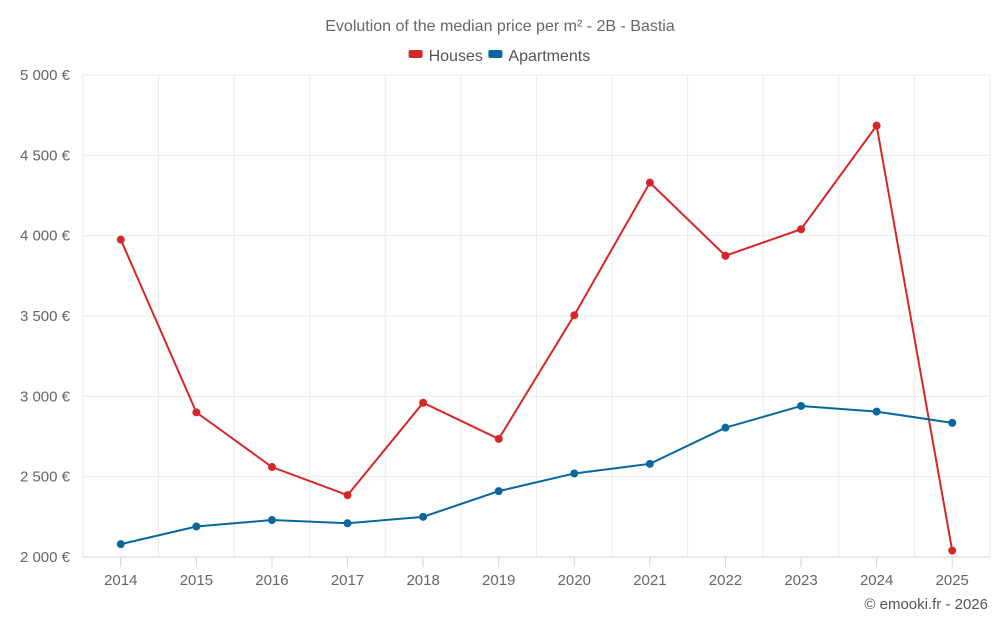 Image resolution: width=1000 pixels, height=625 pixels. I want to click on x-tick-label: 2022, so click(725, 580).